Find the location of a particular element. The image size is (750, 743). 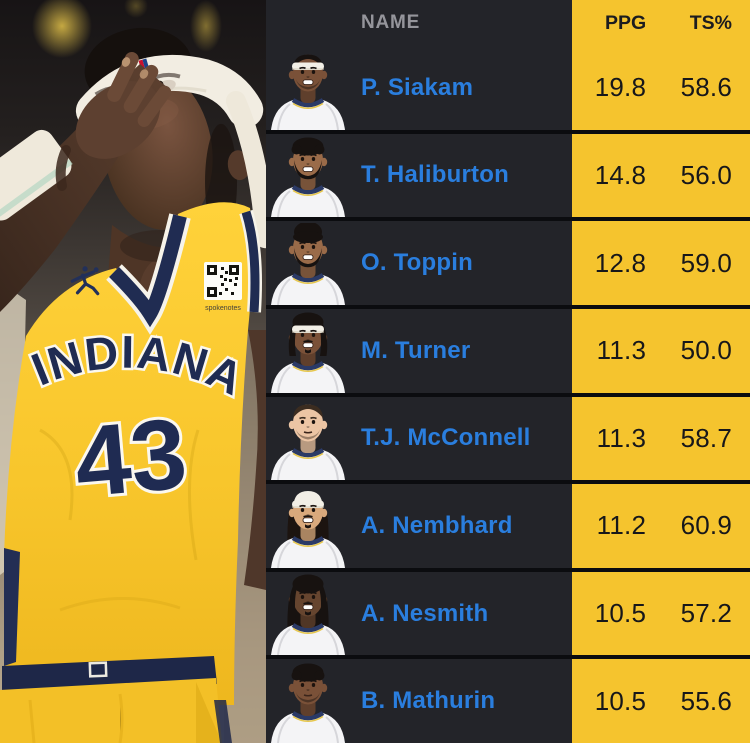

player-stats: 10.5 55.6 is located at coordinates (661, 701).